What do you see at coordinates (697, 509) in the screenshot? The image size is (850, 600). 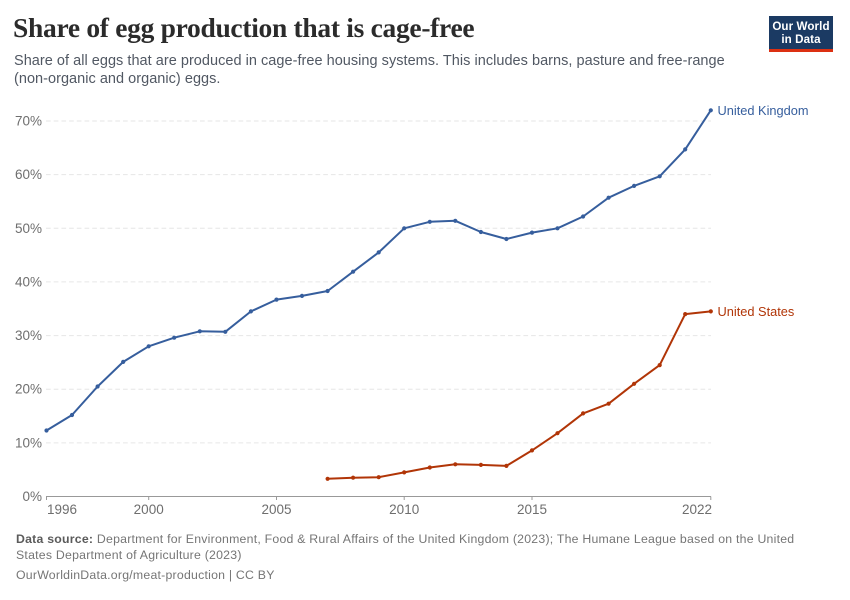 I see `svg-text: 2022` at bounding box center [697, 509].